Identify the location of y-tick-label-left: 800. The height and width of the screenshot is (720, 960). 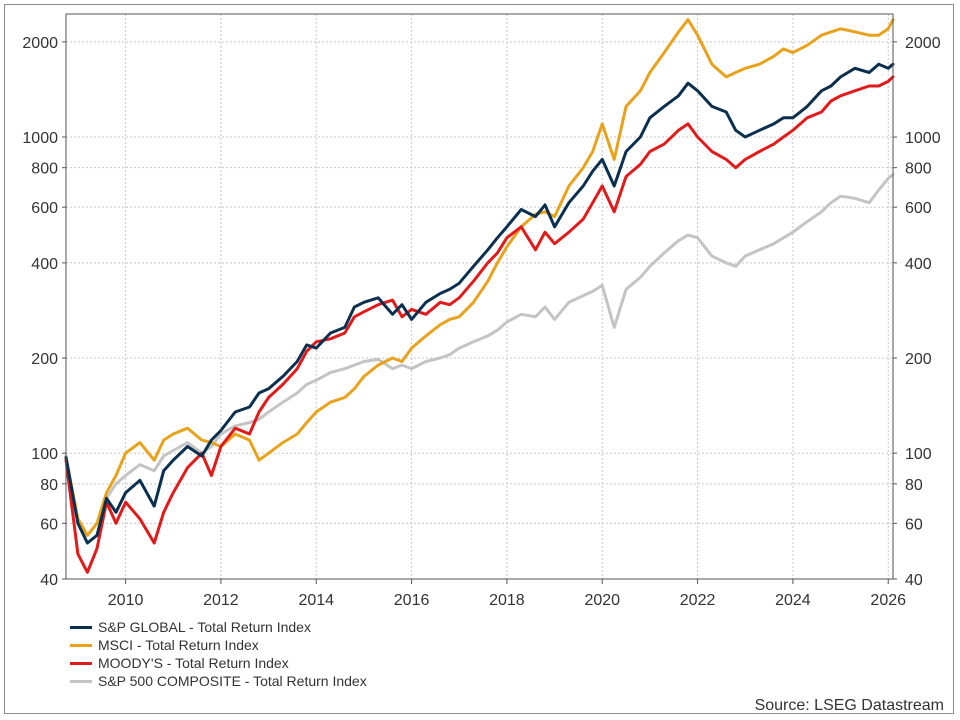
(44, 169).